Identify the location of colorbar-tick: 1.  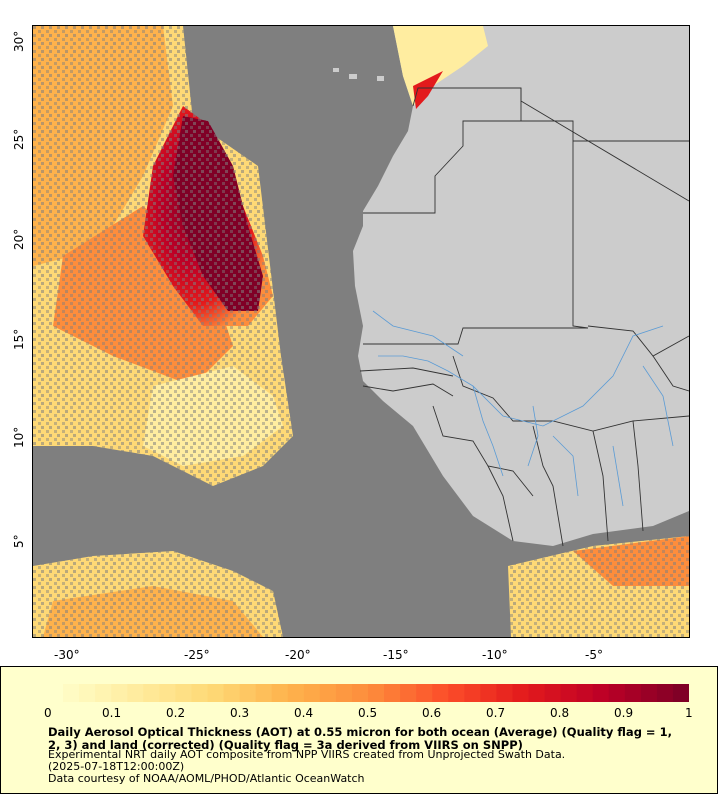
(689, 713).